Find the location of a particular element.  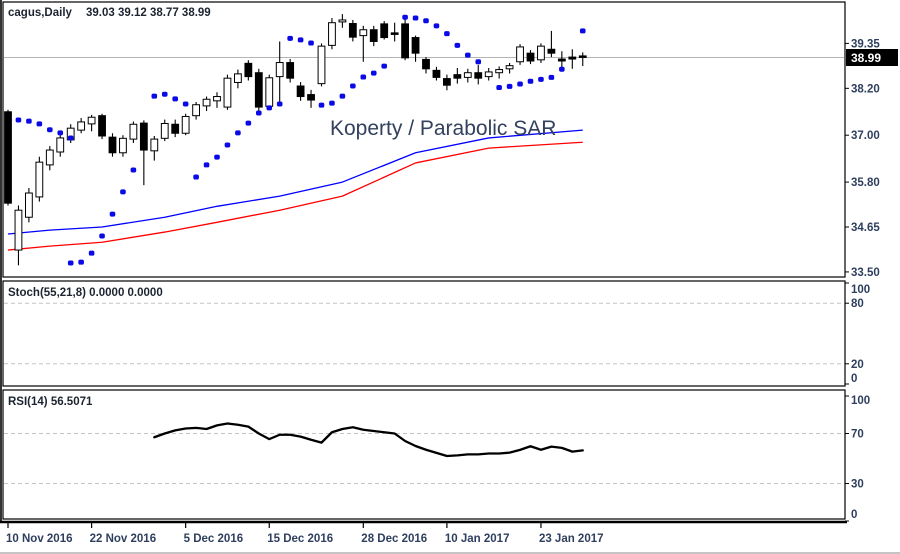

envelope-lines is located at coordinates (295, 190).